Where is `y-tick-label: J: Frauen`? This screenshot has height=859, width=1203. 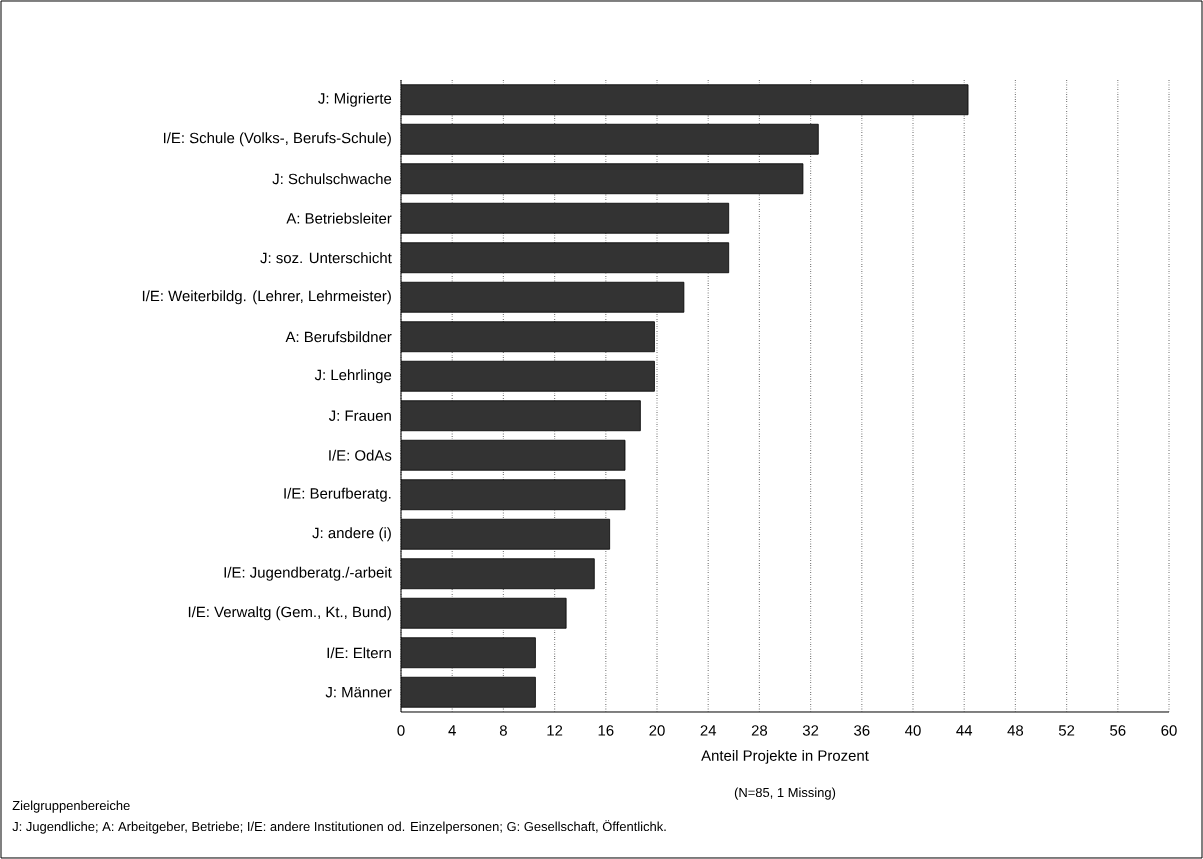 y-tick-label: J: Frauen is located at coordinates (359, 415).